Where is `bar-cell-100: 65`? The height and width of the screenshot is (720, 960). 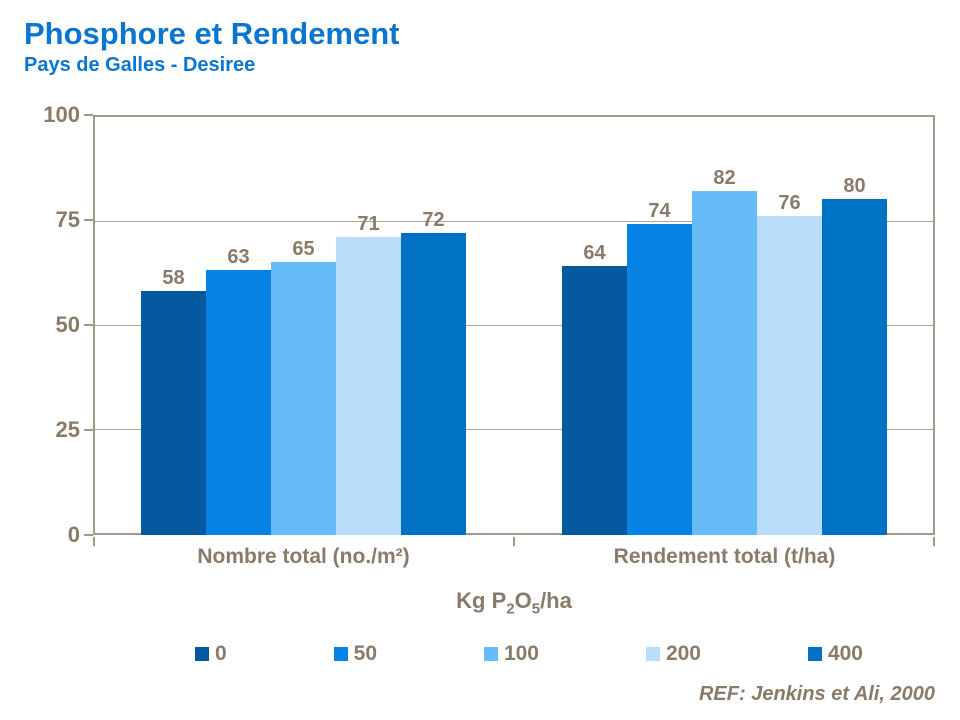 bar-cell-100: 65 is located at coordinates (303, 325).